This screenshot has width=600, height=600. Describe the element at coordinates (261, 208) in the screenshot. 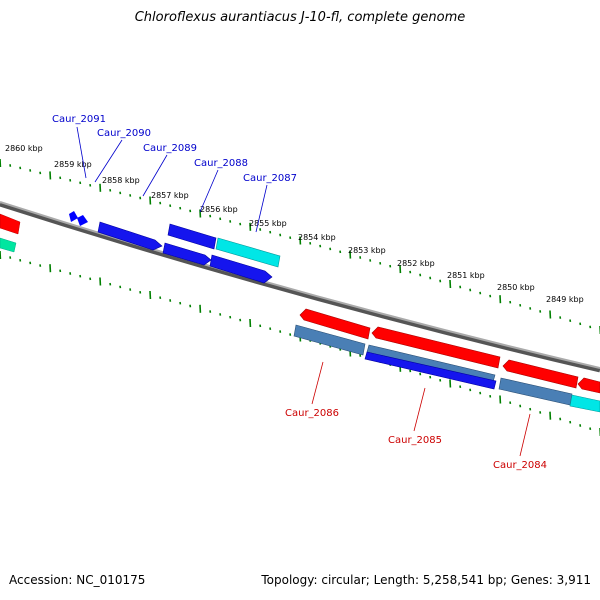

I see `leader-line-2087` at that location.